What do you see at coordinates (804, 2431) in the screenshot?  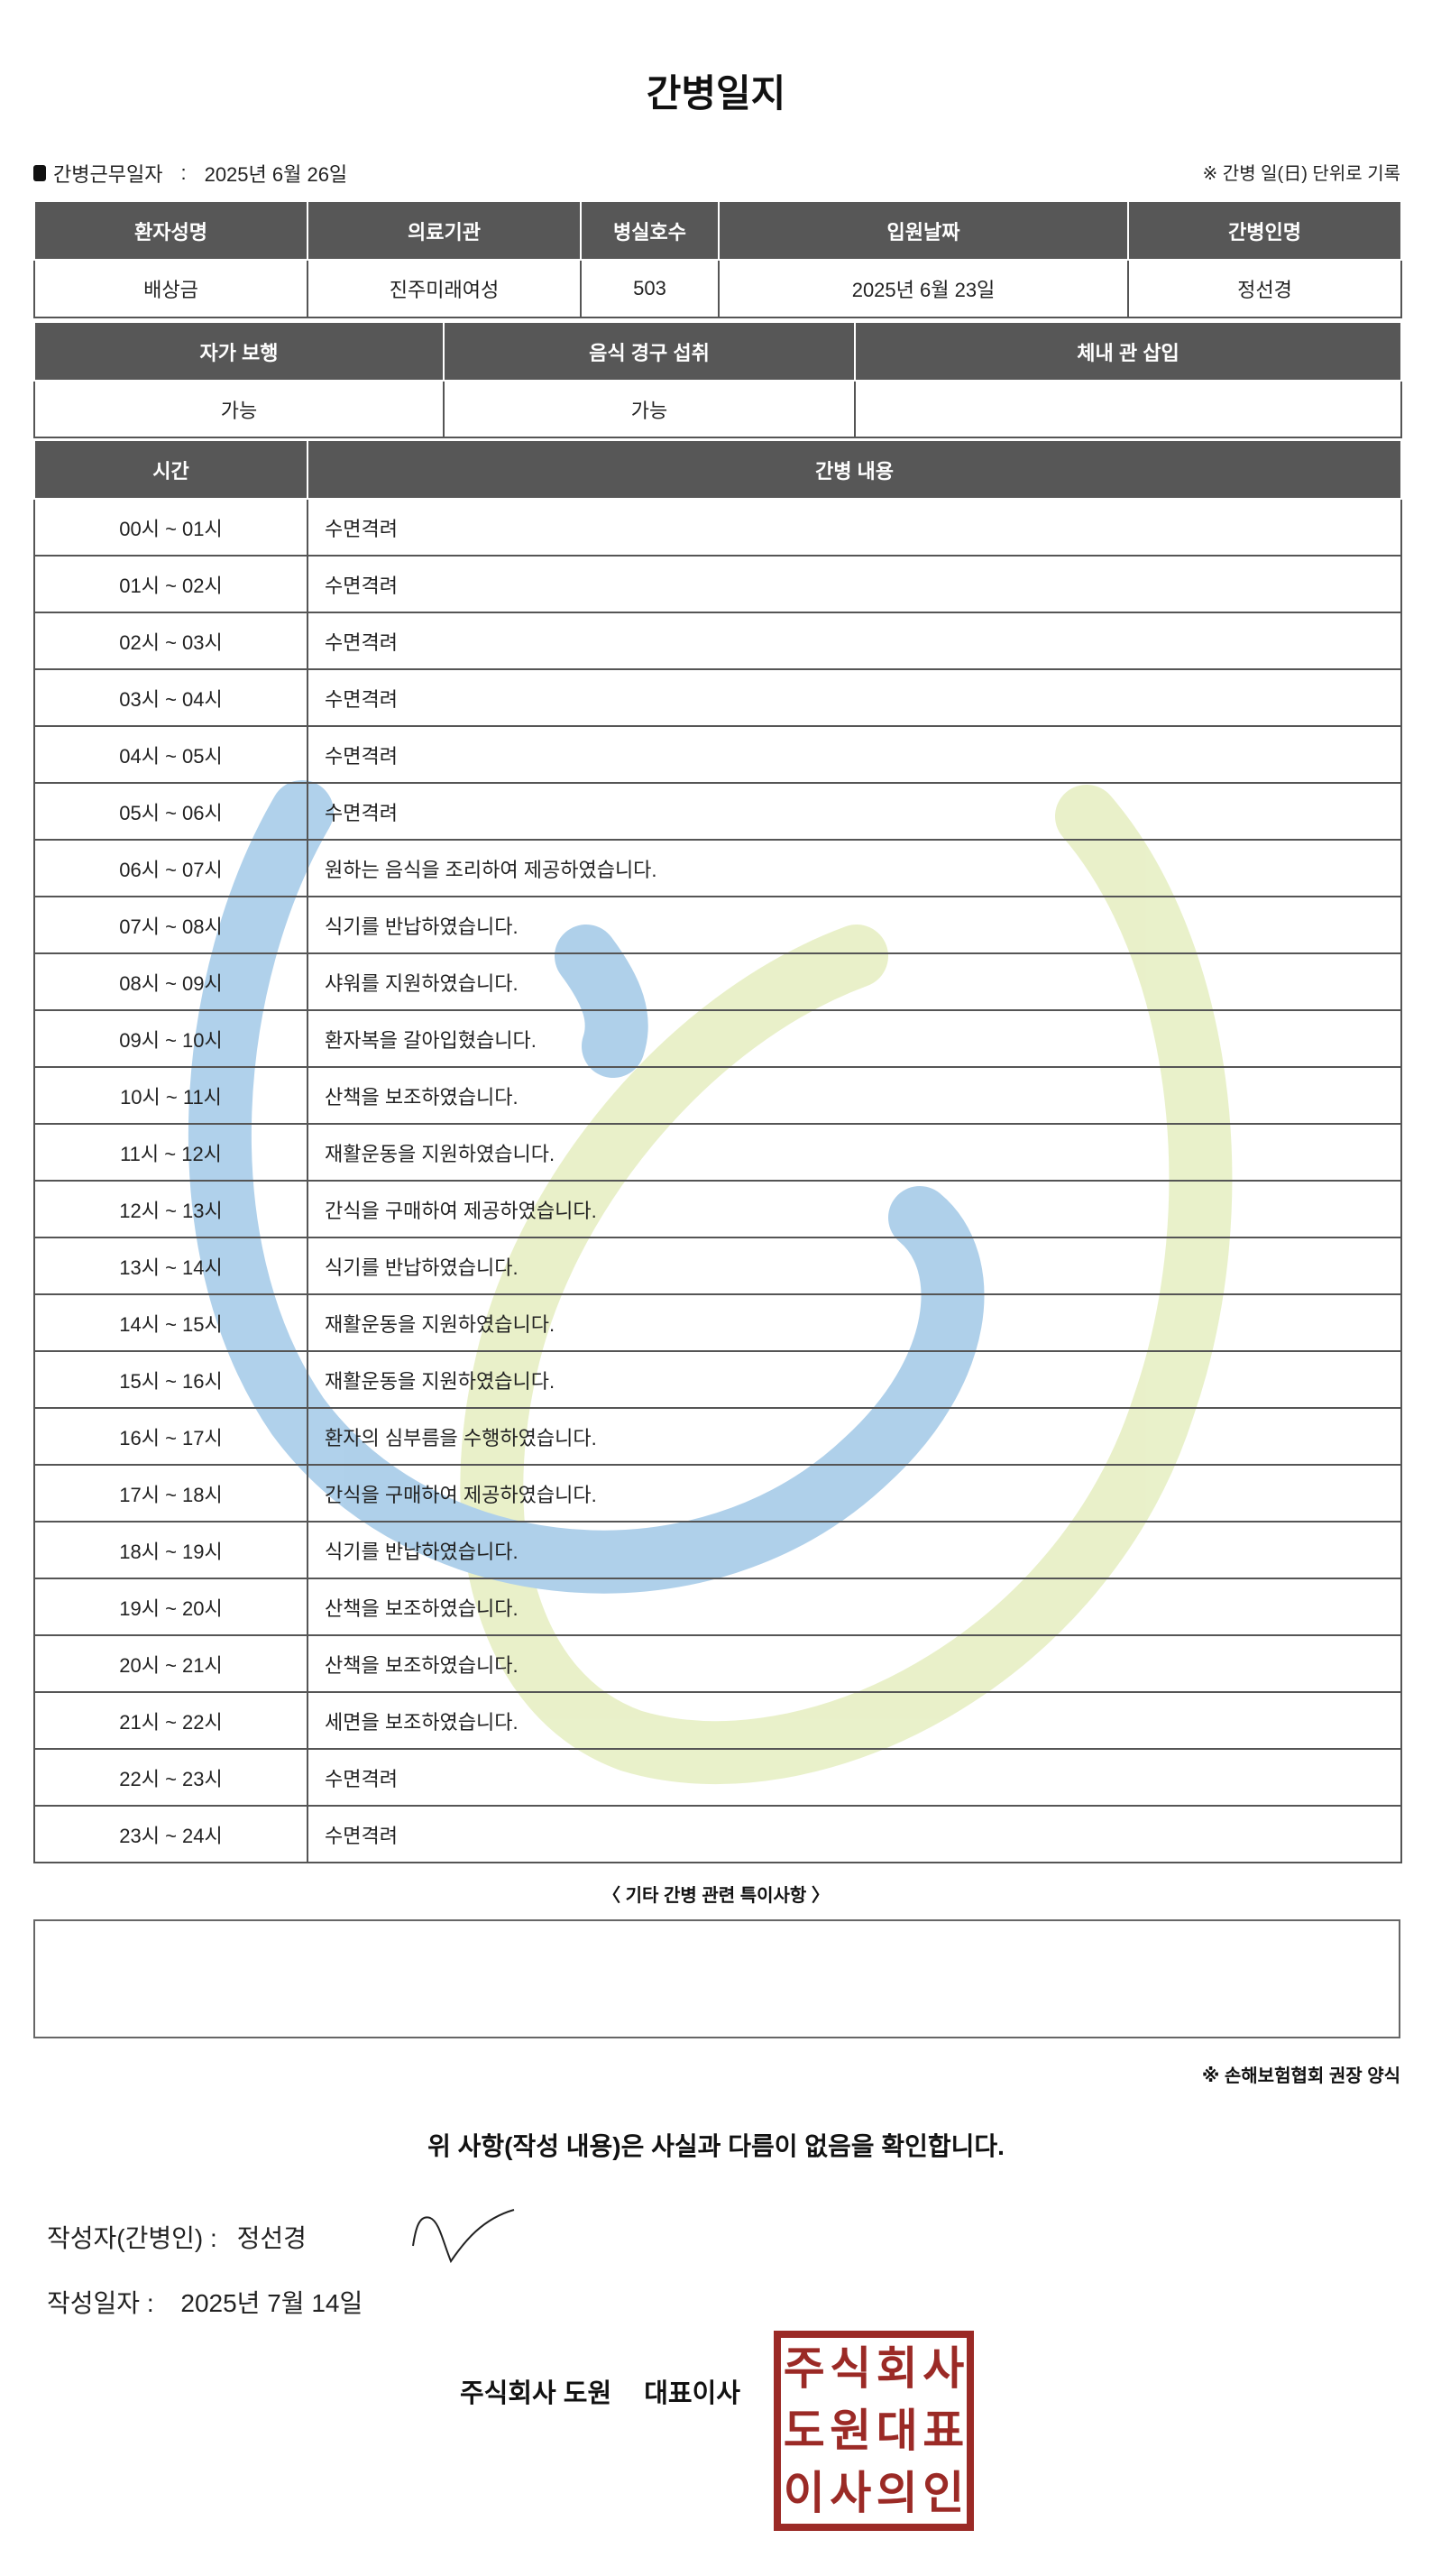 I see `stamp-glyph: 도` at bounding box center [804, 2431].